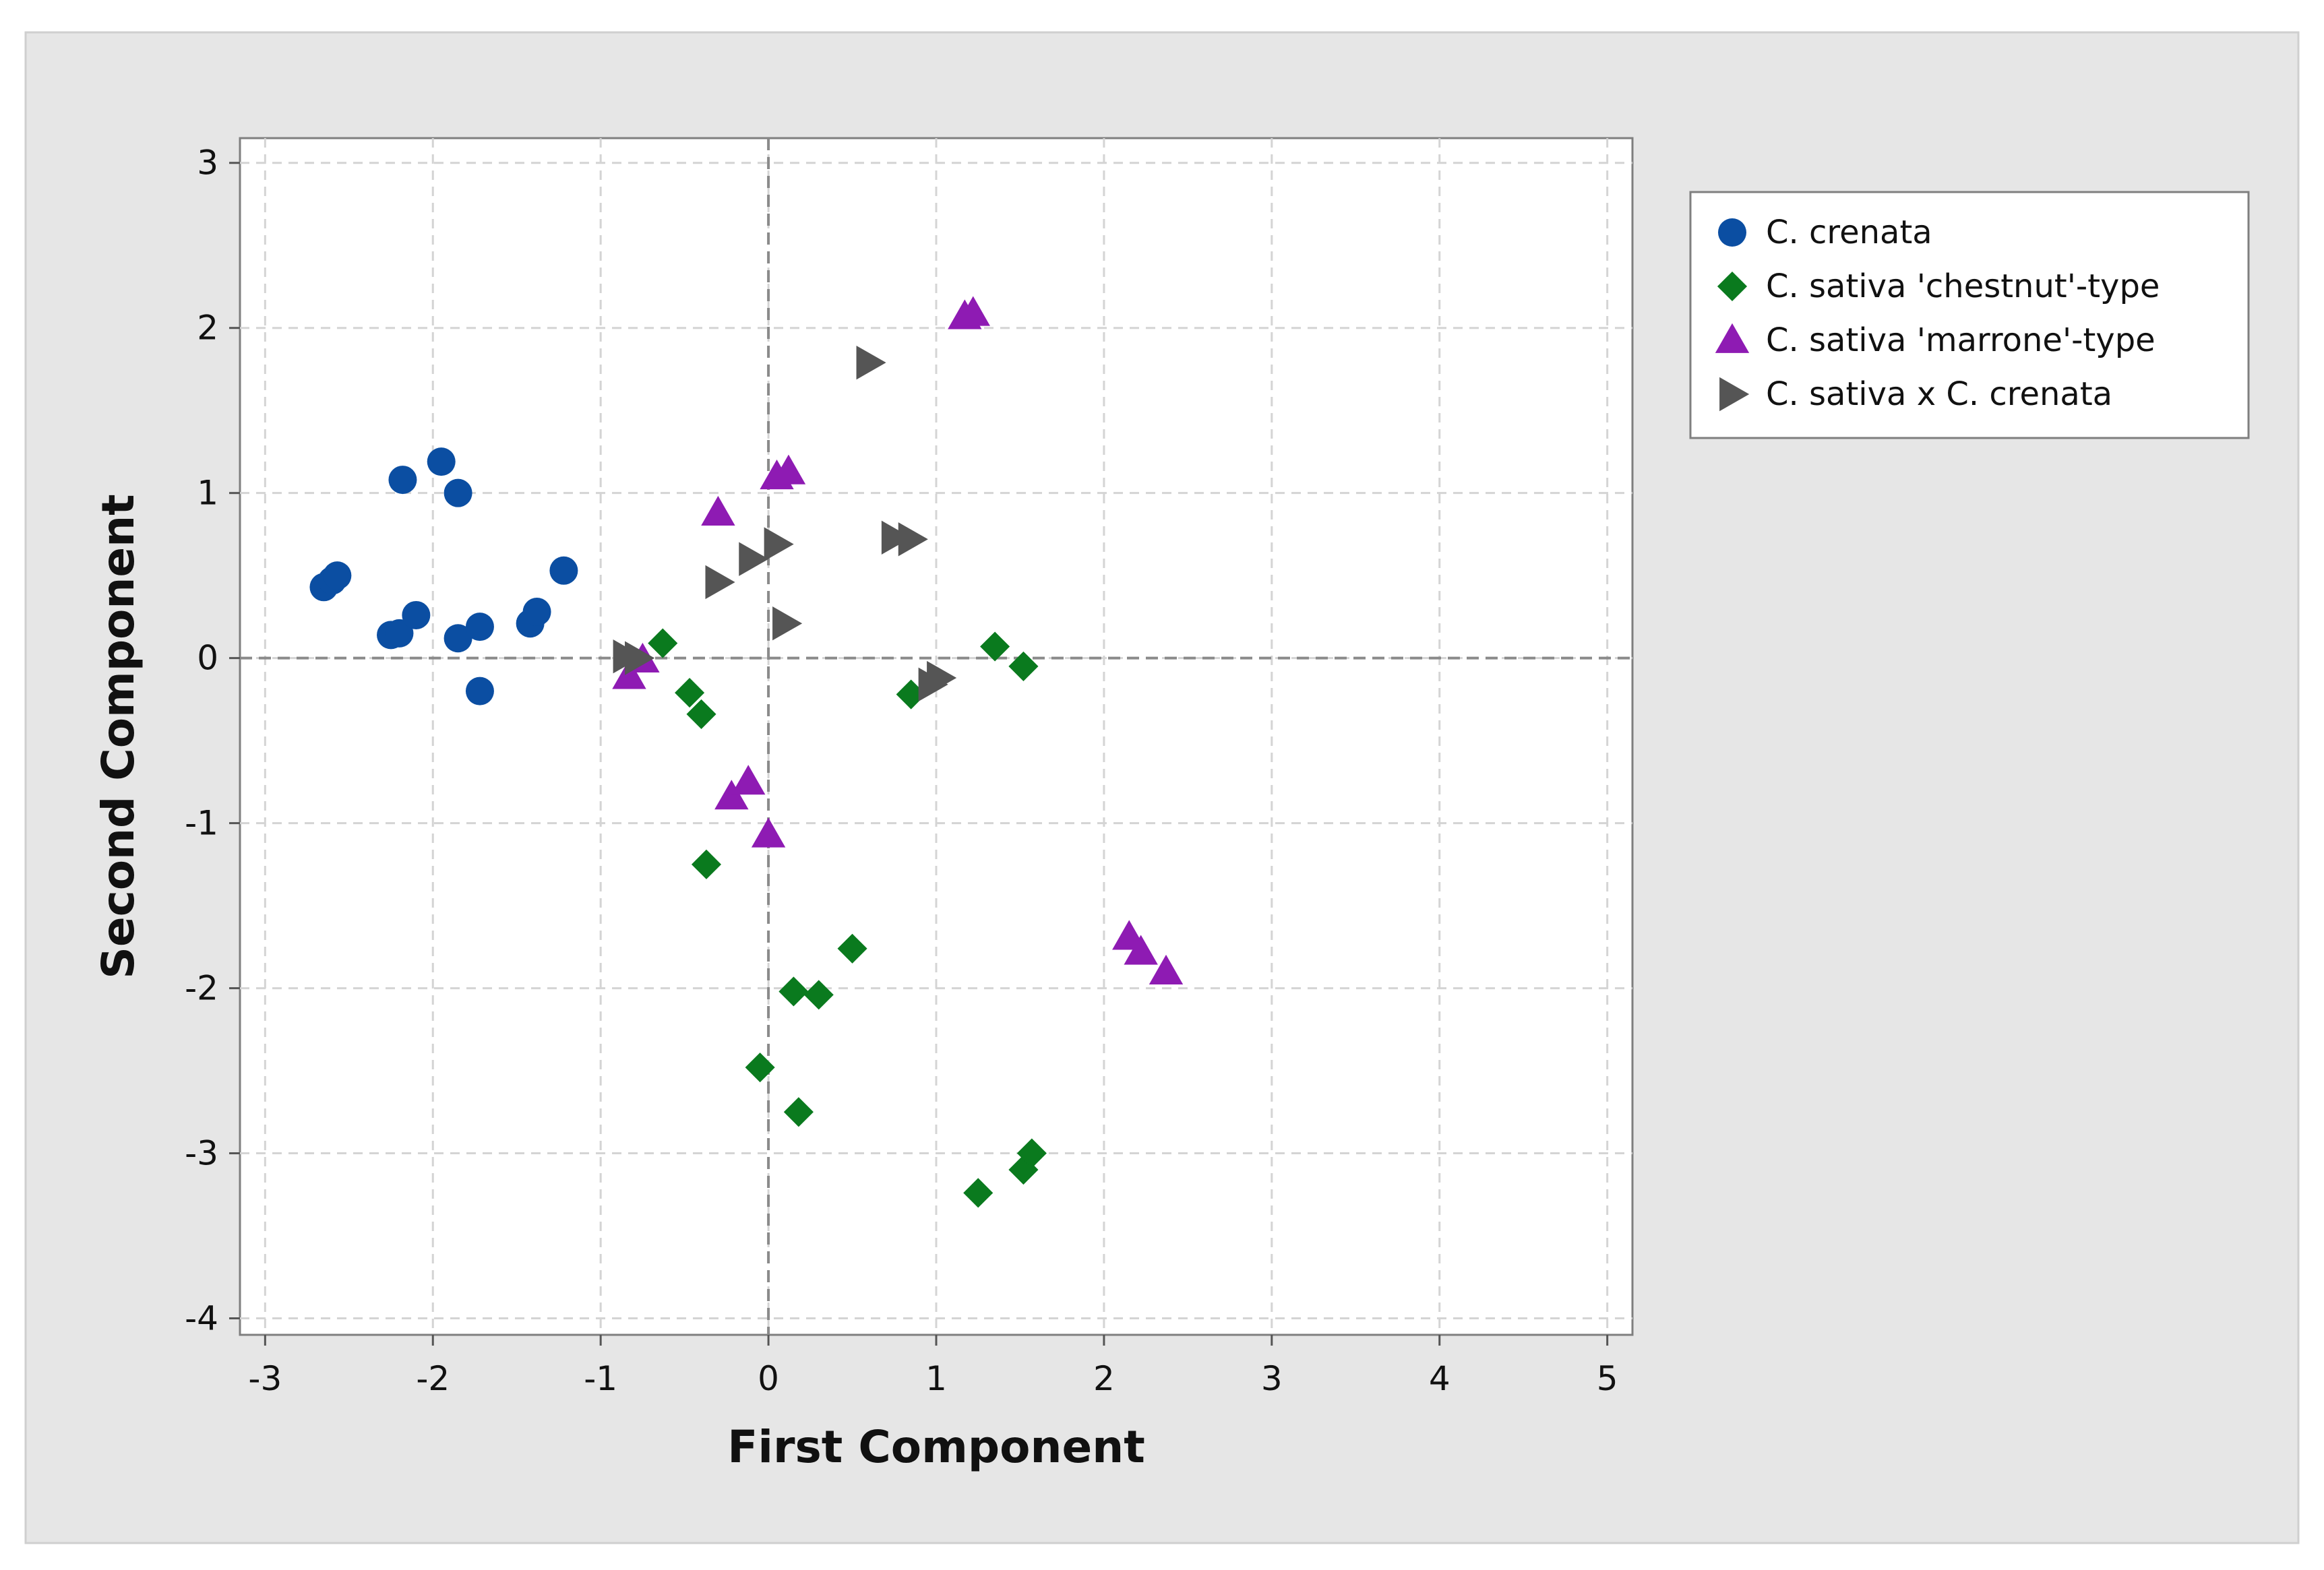 The height and width of the screenshot is (1570, 2324). What do you see at coordinates (768, 1378) in the screenshot?
I see `x-tick-label: 0` at bounding box center [768, 1378].